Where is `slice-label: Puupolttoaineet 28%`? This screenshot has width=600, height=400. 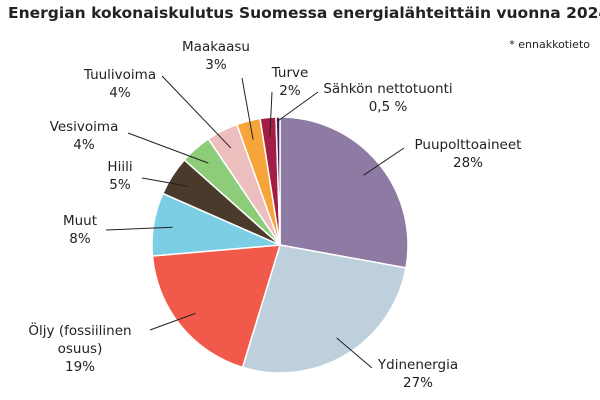 slice-label: Puupolttoaineet 28% is located at coordinates (468, 154).